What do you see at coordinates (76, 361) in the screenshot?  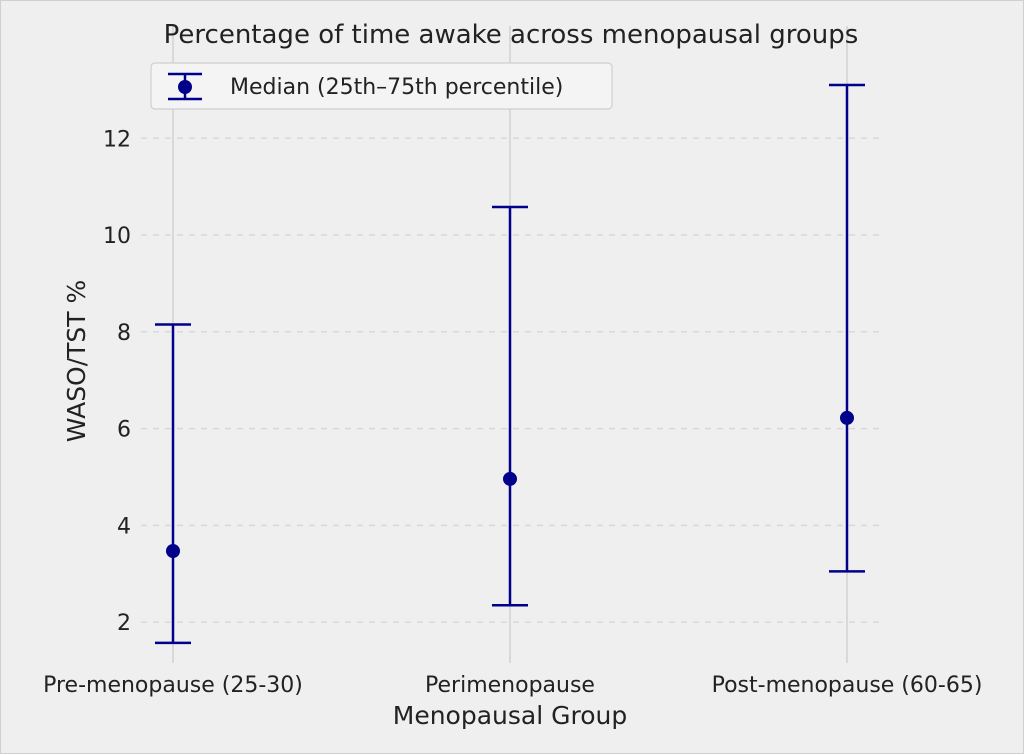 I see `y-axis-label: WASO/TST %` at bounding box center [76, 361].